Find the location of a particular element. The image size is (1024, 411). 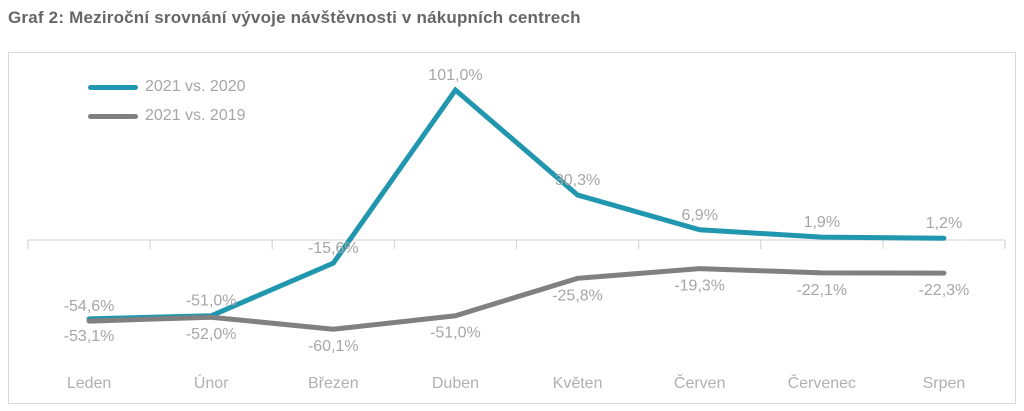

data-label: -22,3% is located at coordinates (944, 290).